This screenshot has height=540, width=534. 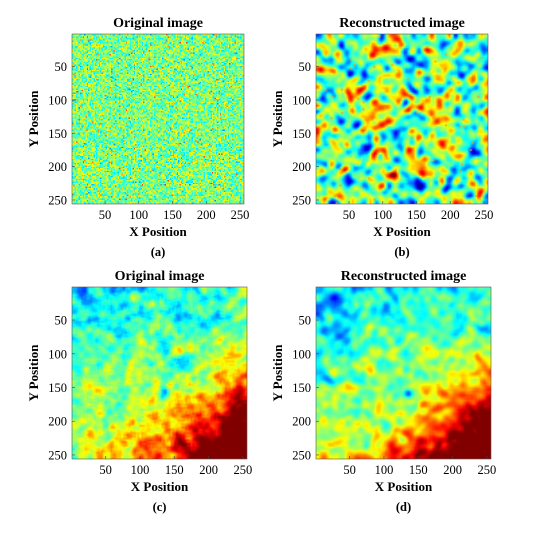 What do you see at coordinates (160, 507) in the screenshot?
I see `panel-caption: (c)` at bounding box center [160, 507].